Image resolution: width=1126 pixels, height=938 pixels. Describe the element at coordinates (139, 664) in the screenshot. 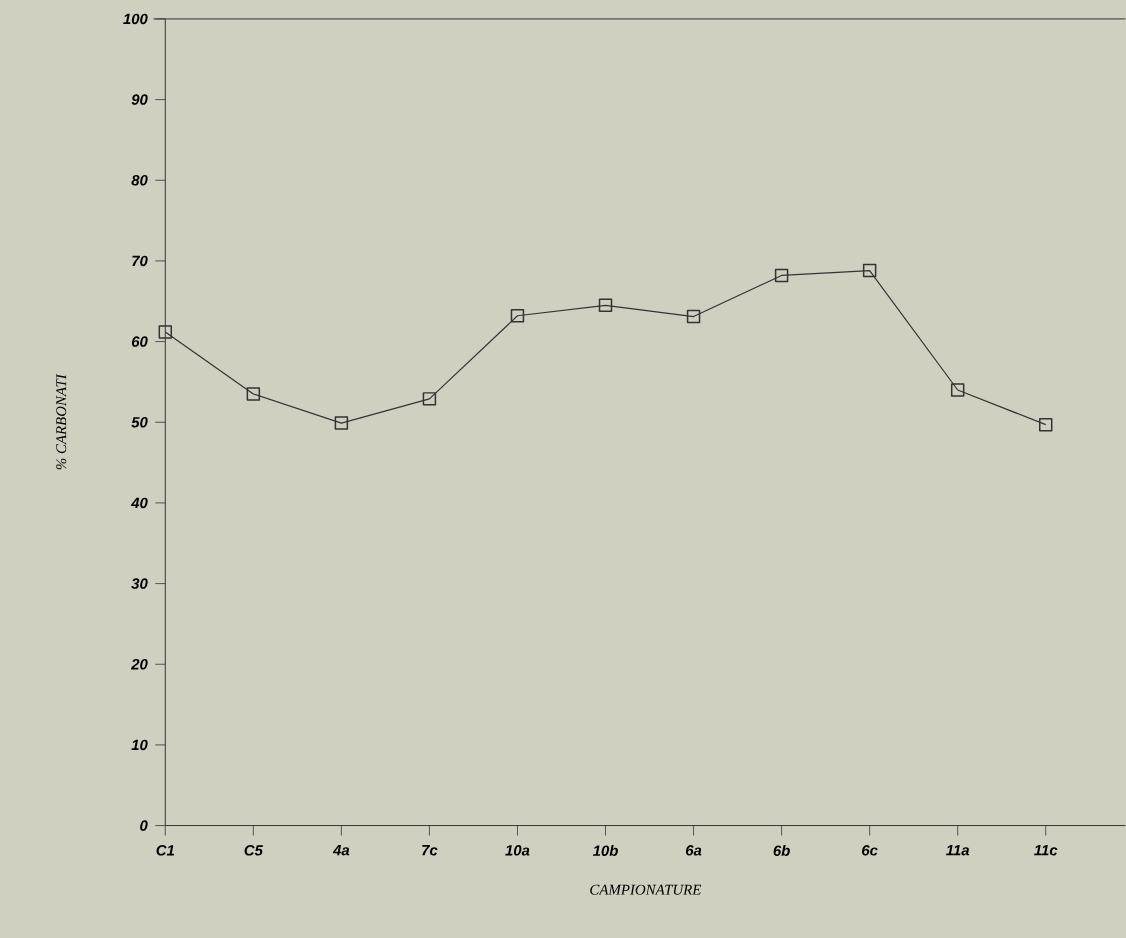

I see `y-tick-label: 20` at that location.